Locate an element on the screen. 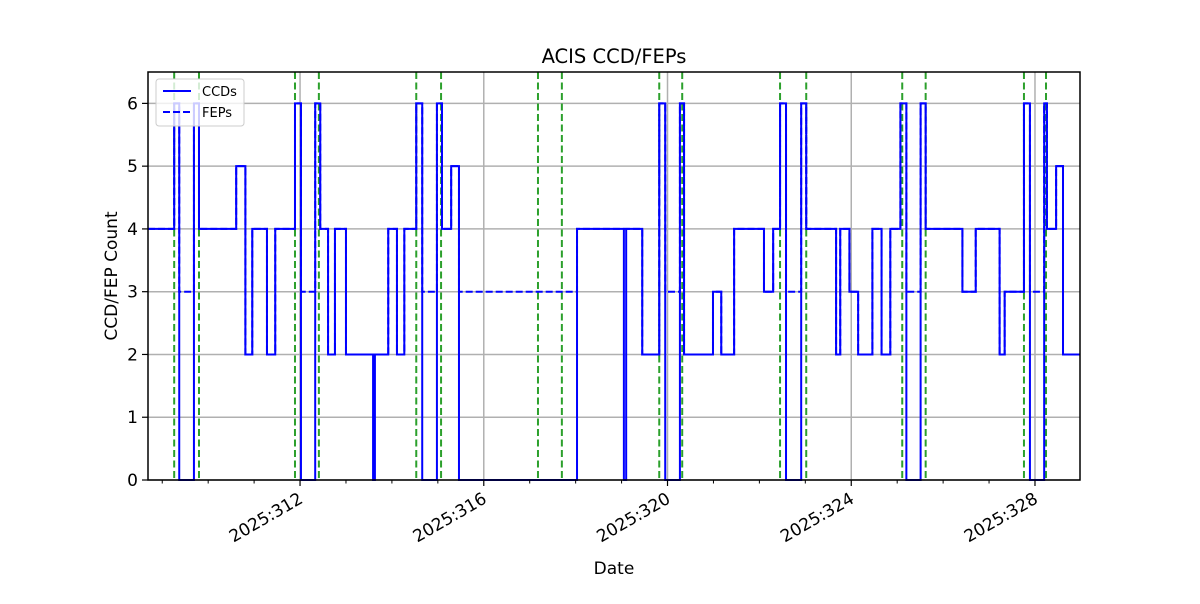  x-tick-label: 2025:324 is located at coordinates (817, 518).